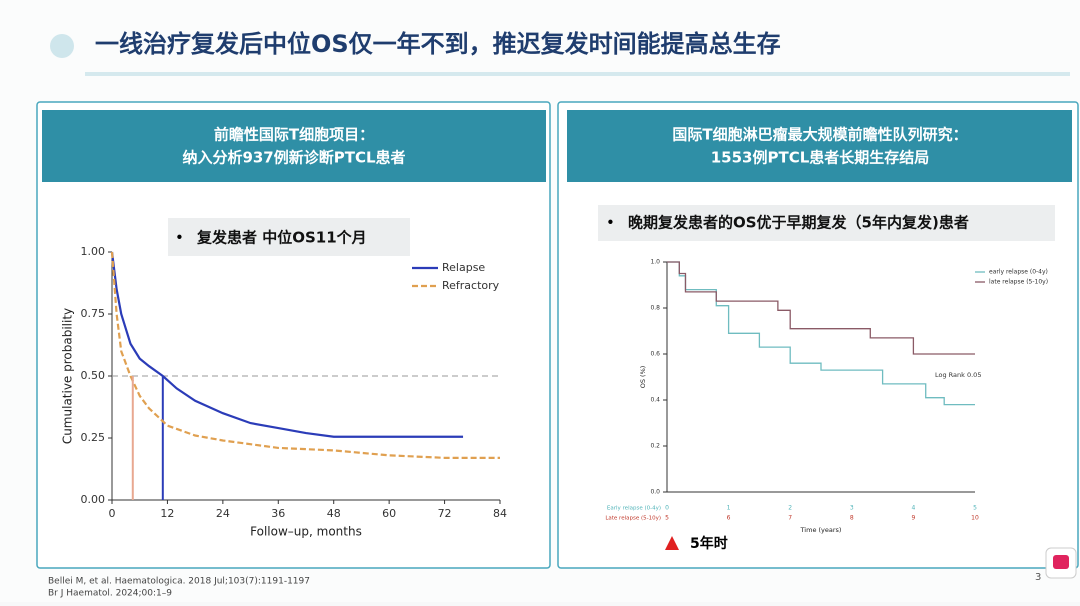  I want to click on x-tick-label: 8, so click(852, 518).